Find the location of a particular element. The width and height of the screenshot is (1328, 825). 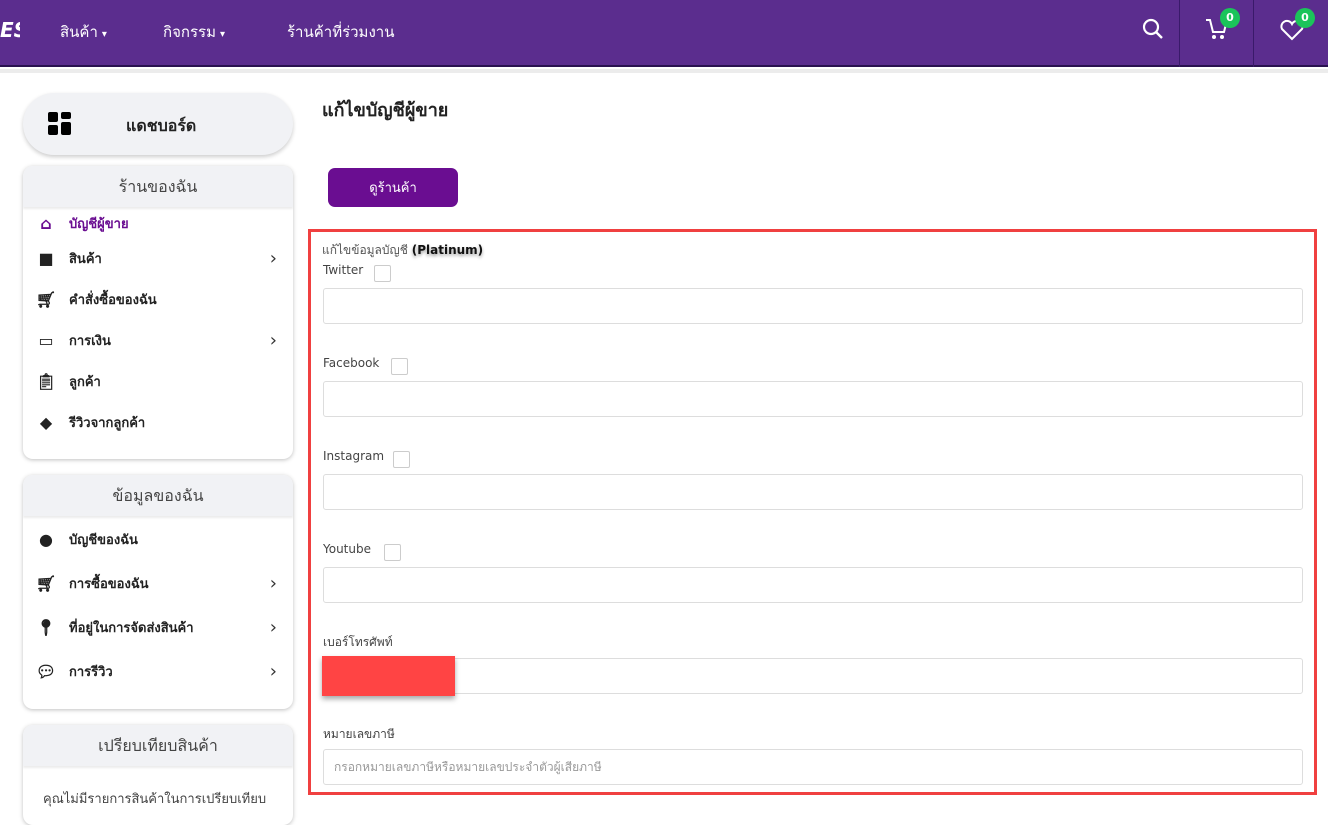

twitter-label: Twitter is located at coordinates (343, 270).